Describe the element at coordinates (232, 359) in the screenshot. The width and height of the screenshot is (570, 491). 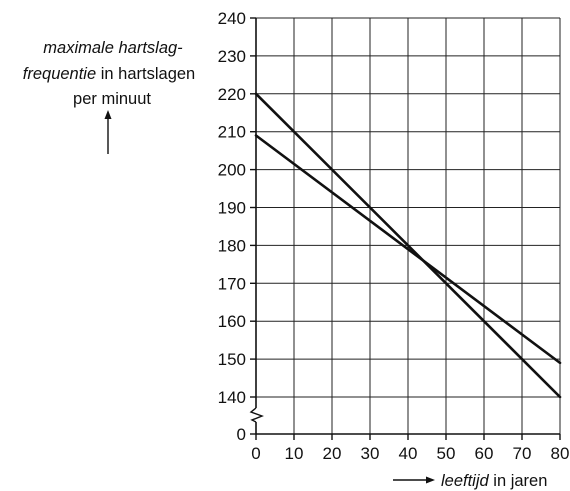
I see `y-tick-label: 150` at that location.